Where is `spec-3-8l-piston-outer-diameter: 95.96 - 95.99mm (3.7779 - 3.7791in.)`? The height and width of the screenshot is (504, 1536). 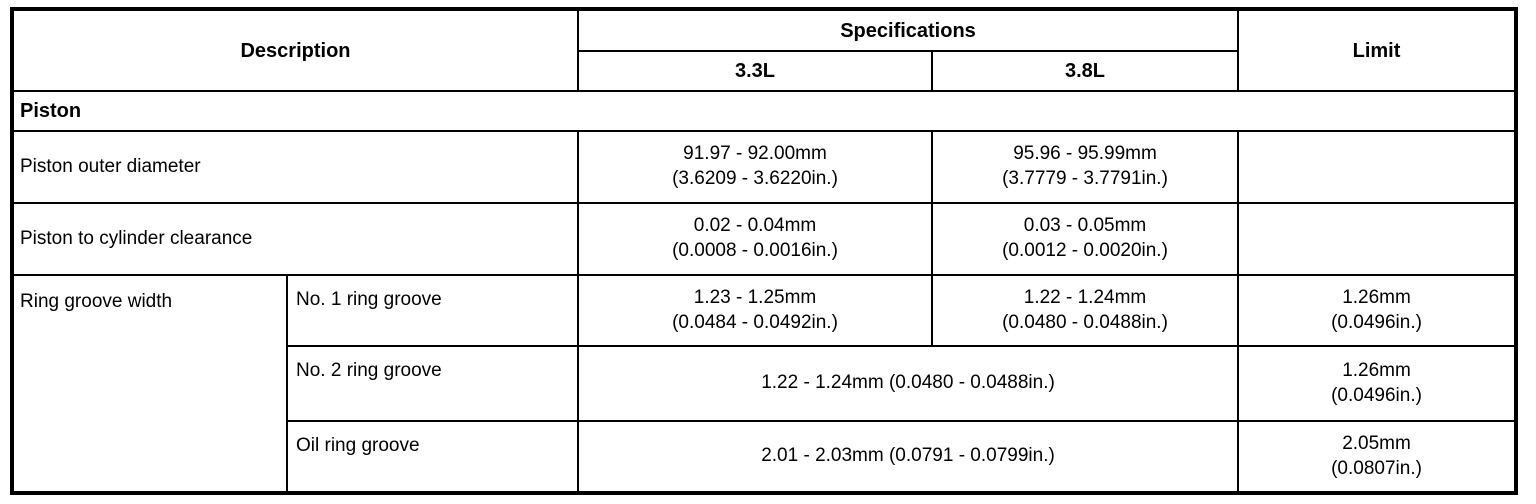
spec-3-8l-piston-outer-diameter: 95.96 - 95.99mm (3.7779 - 3.7791in.) is located at coordinates (1085, 167).